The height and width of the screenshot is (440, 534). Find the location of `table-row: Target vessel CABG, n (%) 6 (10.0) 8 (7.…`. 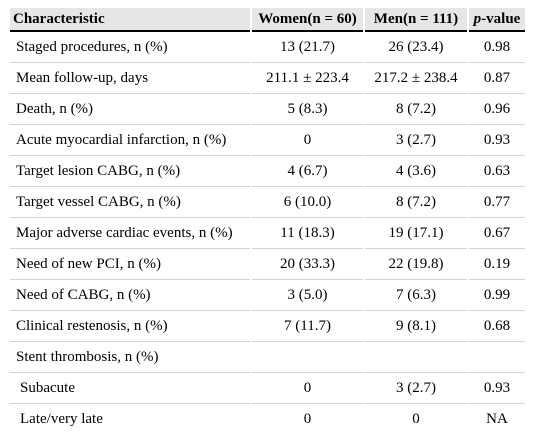

table-row: Target vessel CABG, n (%) 6 (10.0) 8 (7.… is located at coordinates (267, 202).